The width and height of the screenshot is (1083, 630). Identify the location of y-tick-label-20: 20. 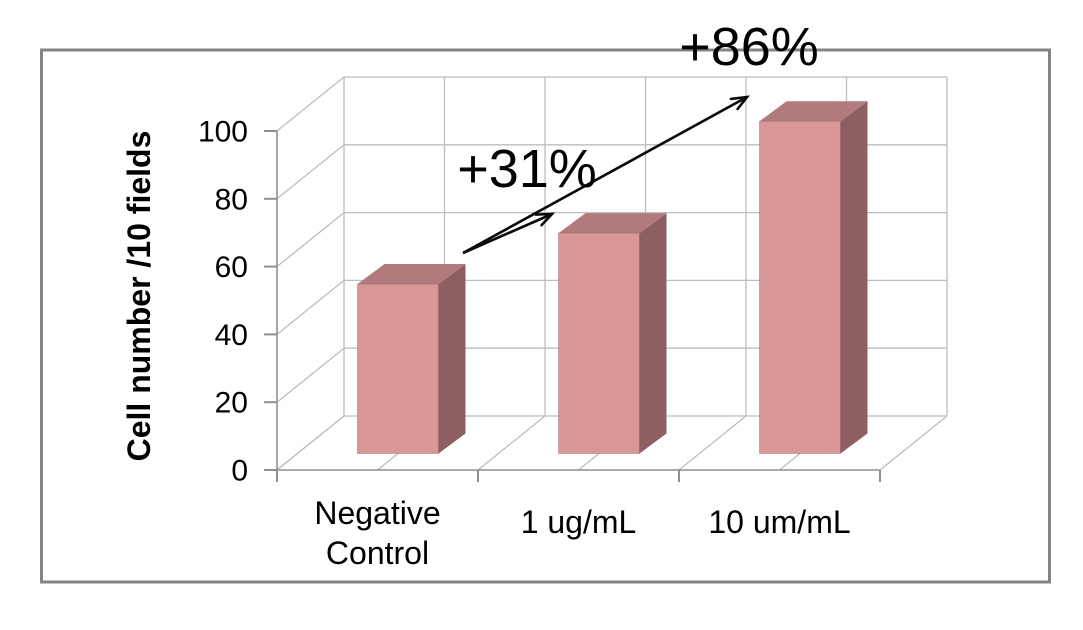
(231, 403).